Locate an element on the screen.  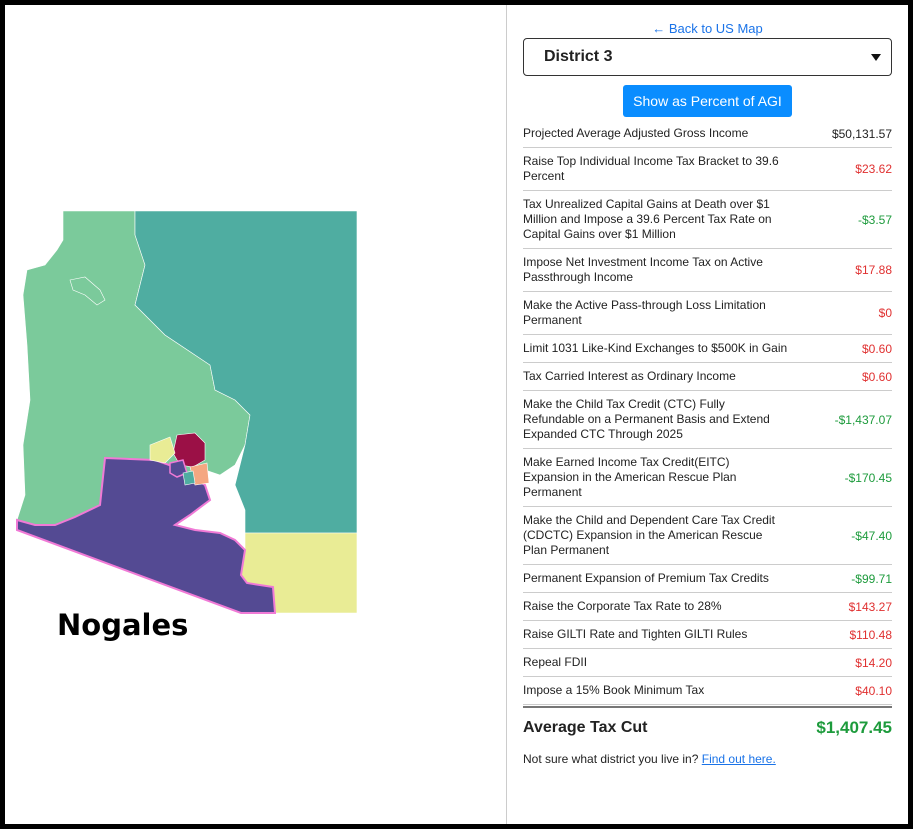
row-value: -$47.40 is located at coordinates (871, 535).